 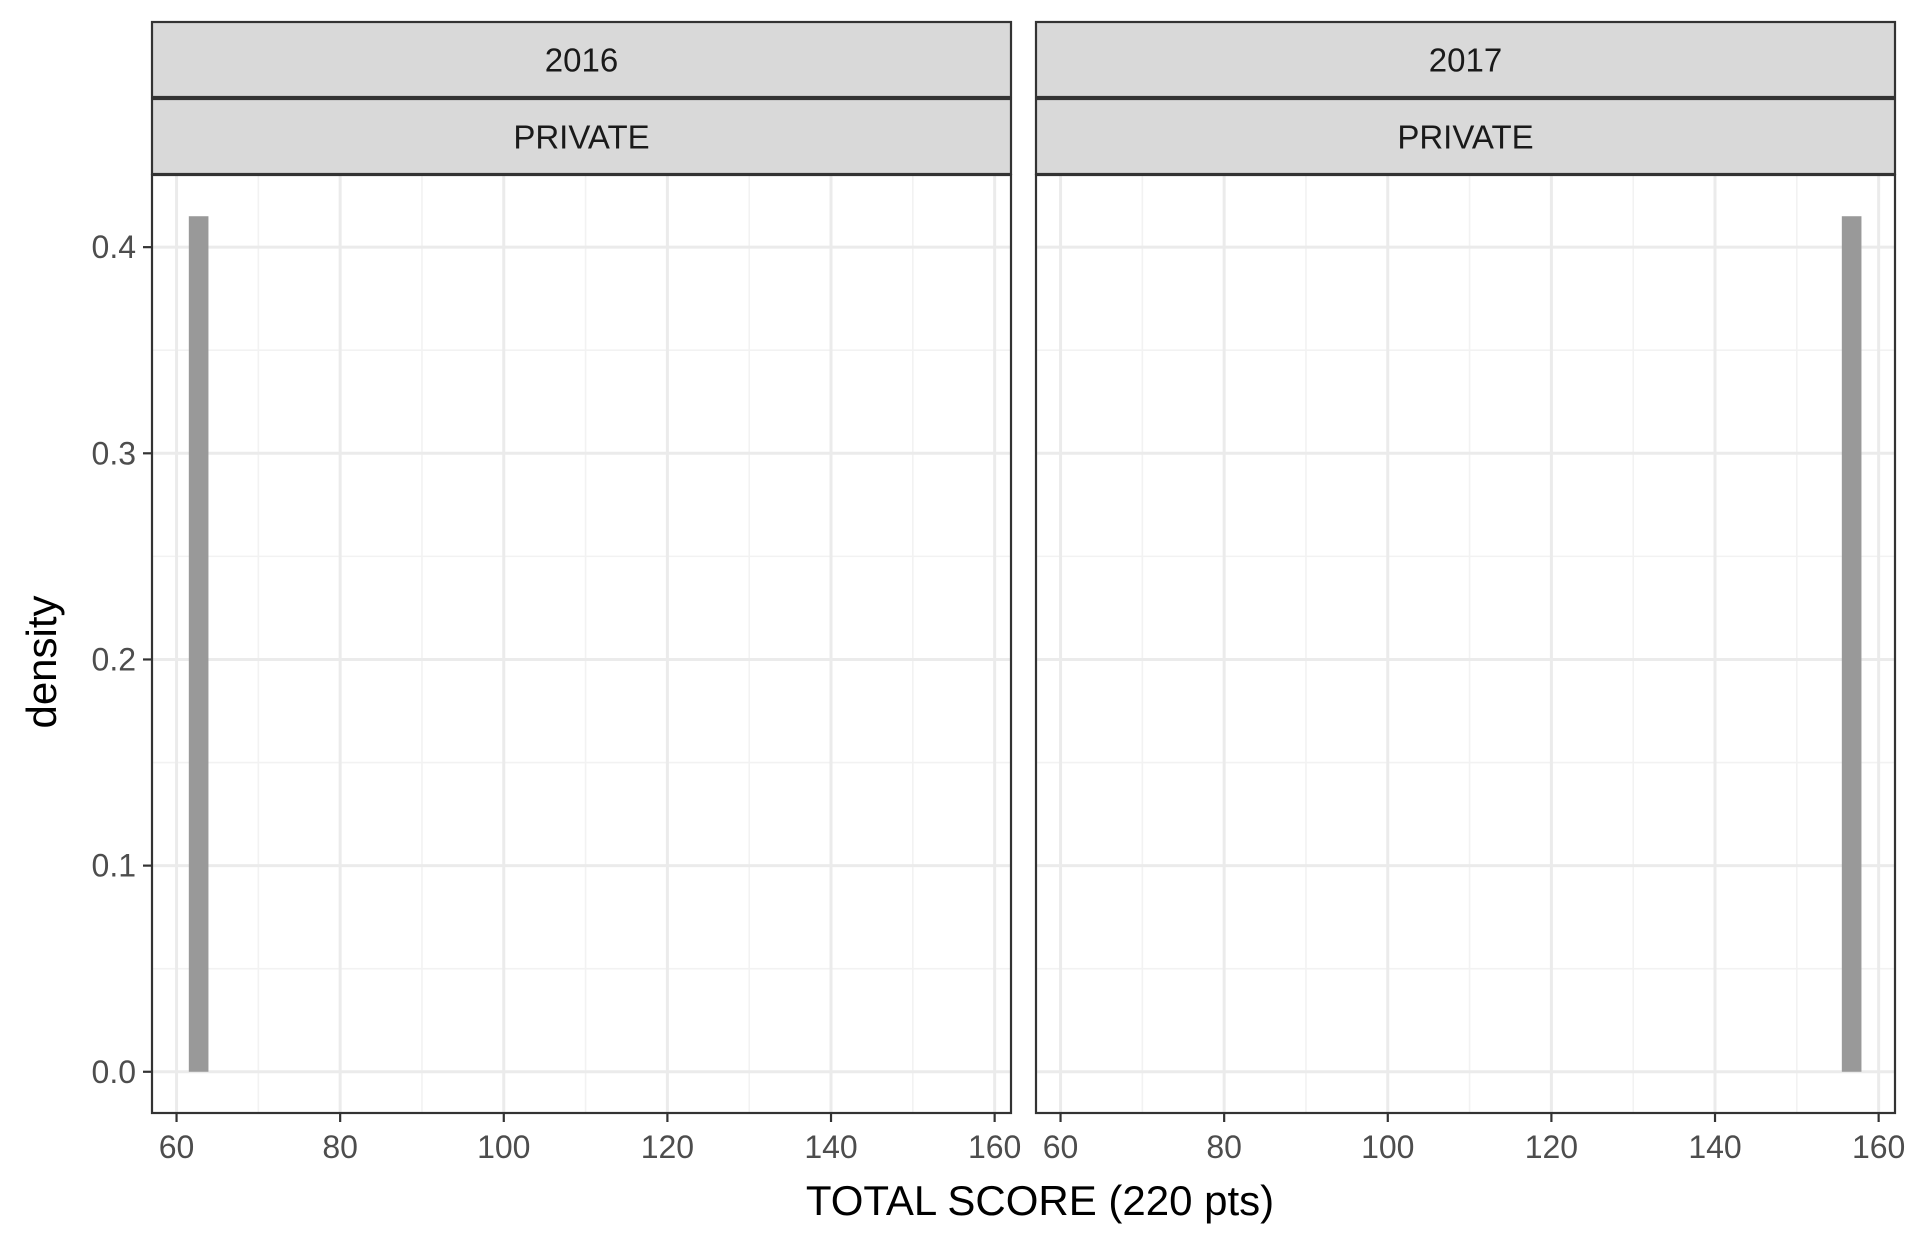 I want to click on y-axis: 0.0 0.1 0.2 0.3 0.4, so click(x=122, y=659).